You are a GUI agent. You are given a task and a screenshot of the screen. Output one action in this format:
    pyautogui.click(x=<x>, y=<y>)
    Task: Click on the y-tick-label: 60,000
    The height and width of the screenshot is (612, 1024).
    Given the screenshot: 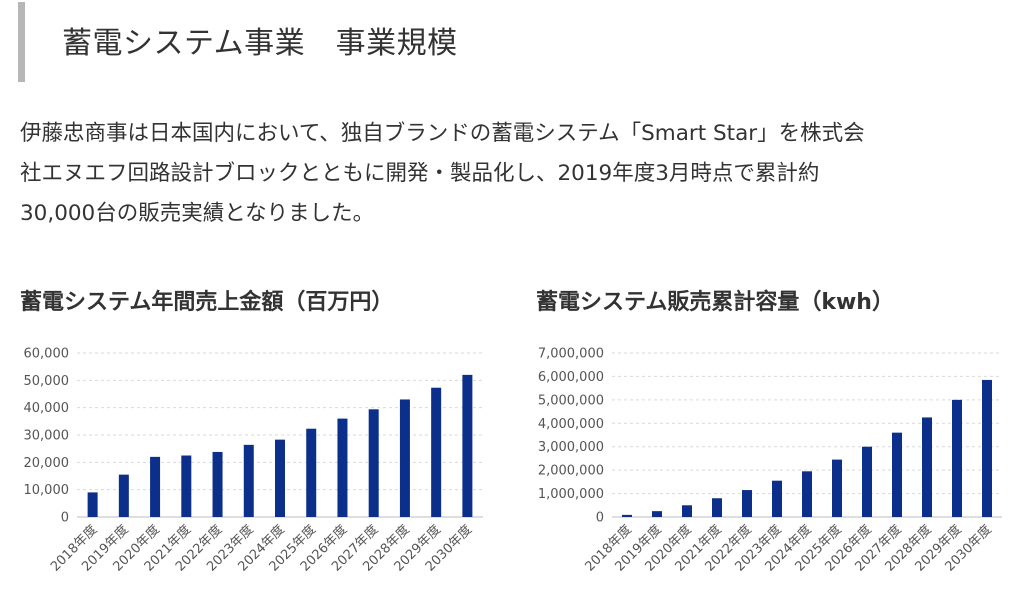 What is the action you would take?
    pyautogui.click(x=47, y=354)
    